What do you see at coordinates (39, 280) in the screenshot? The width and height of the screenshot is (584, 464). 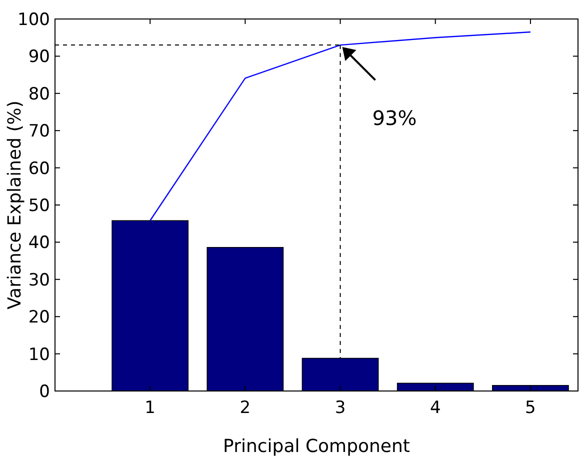 I see `y-tick-label: 30` at bounding box center [39, 280].